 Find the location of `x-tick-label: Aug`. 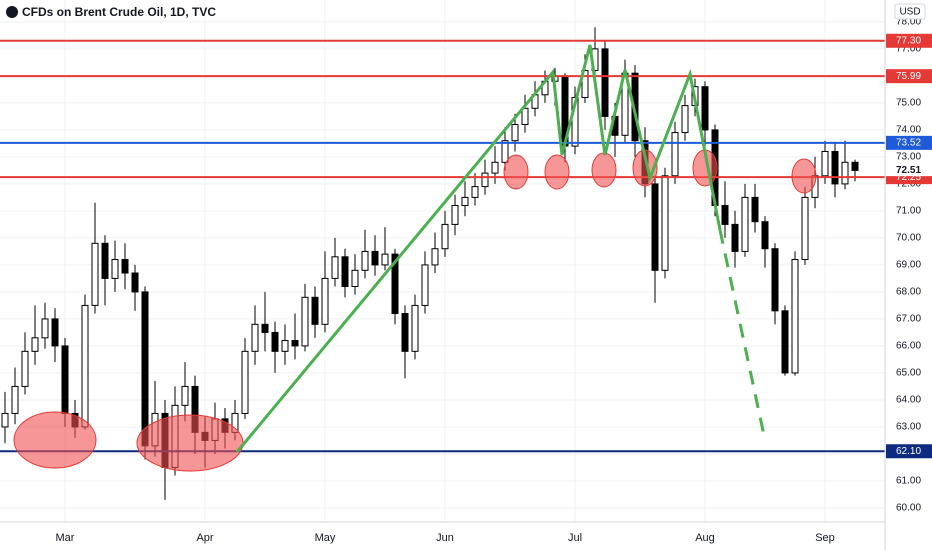

x-tick-label: Aug is located at coordinates (705, 538).